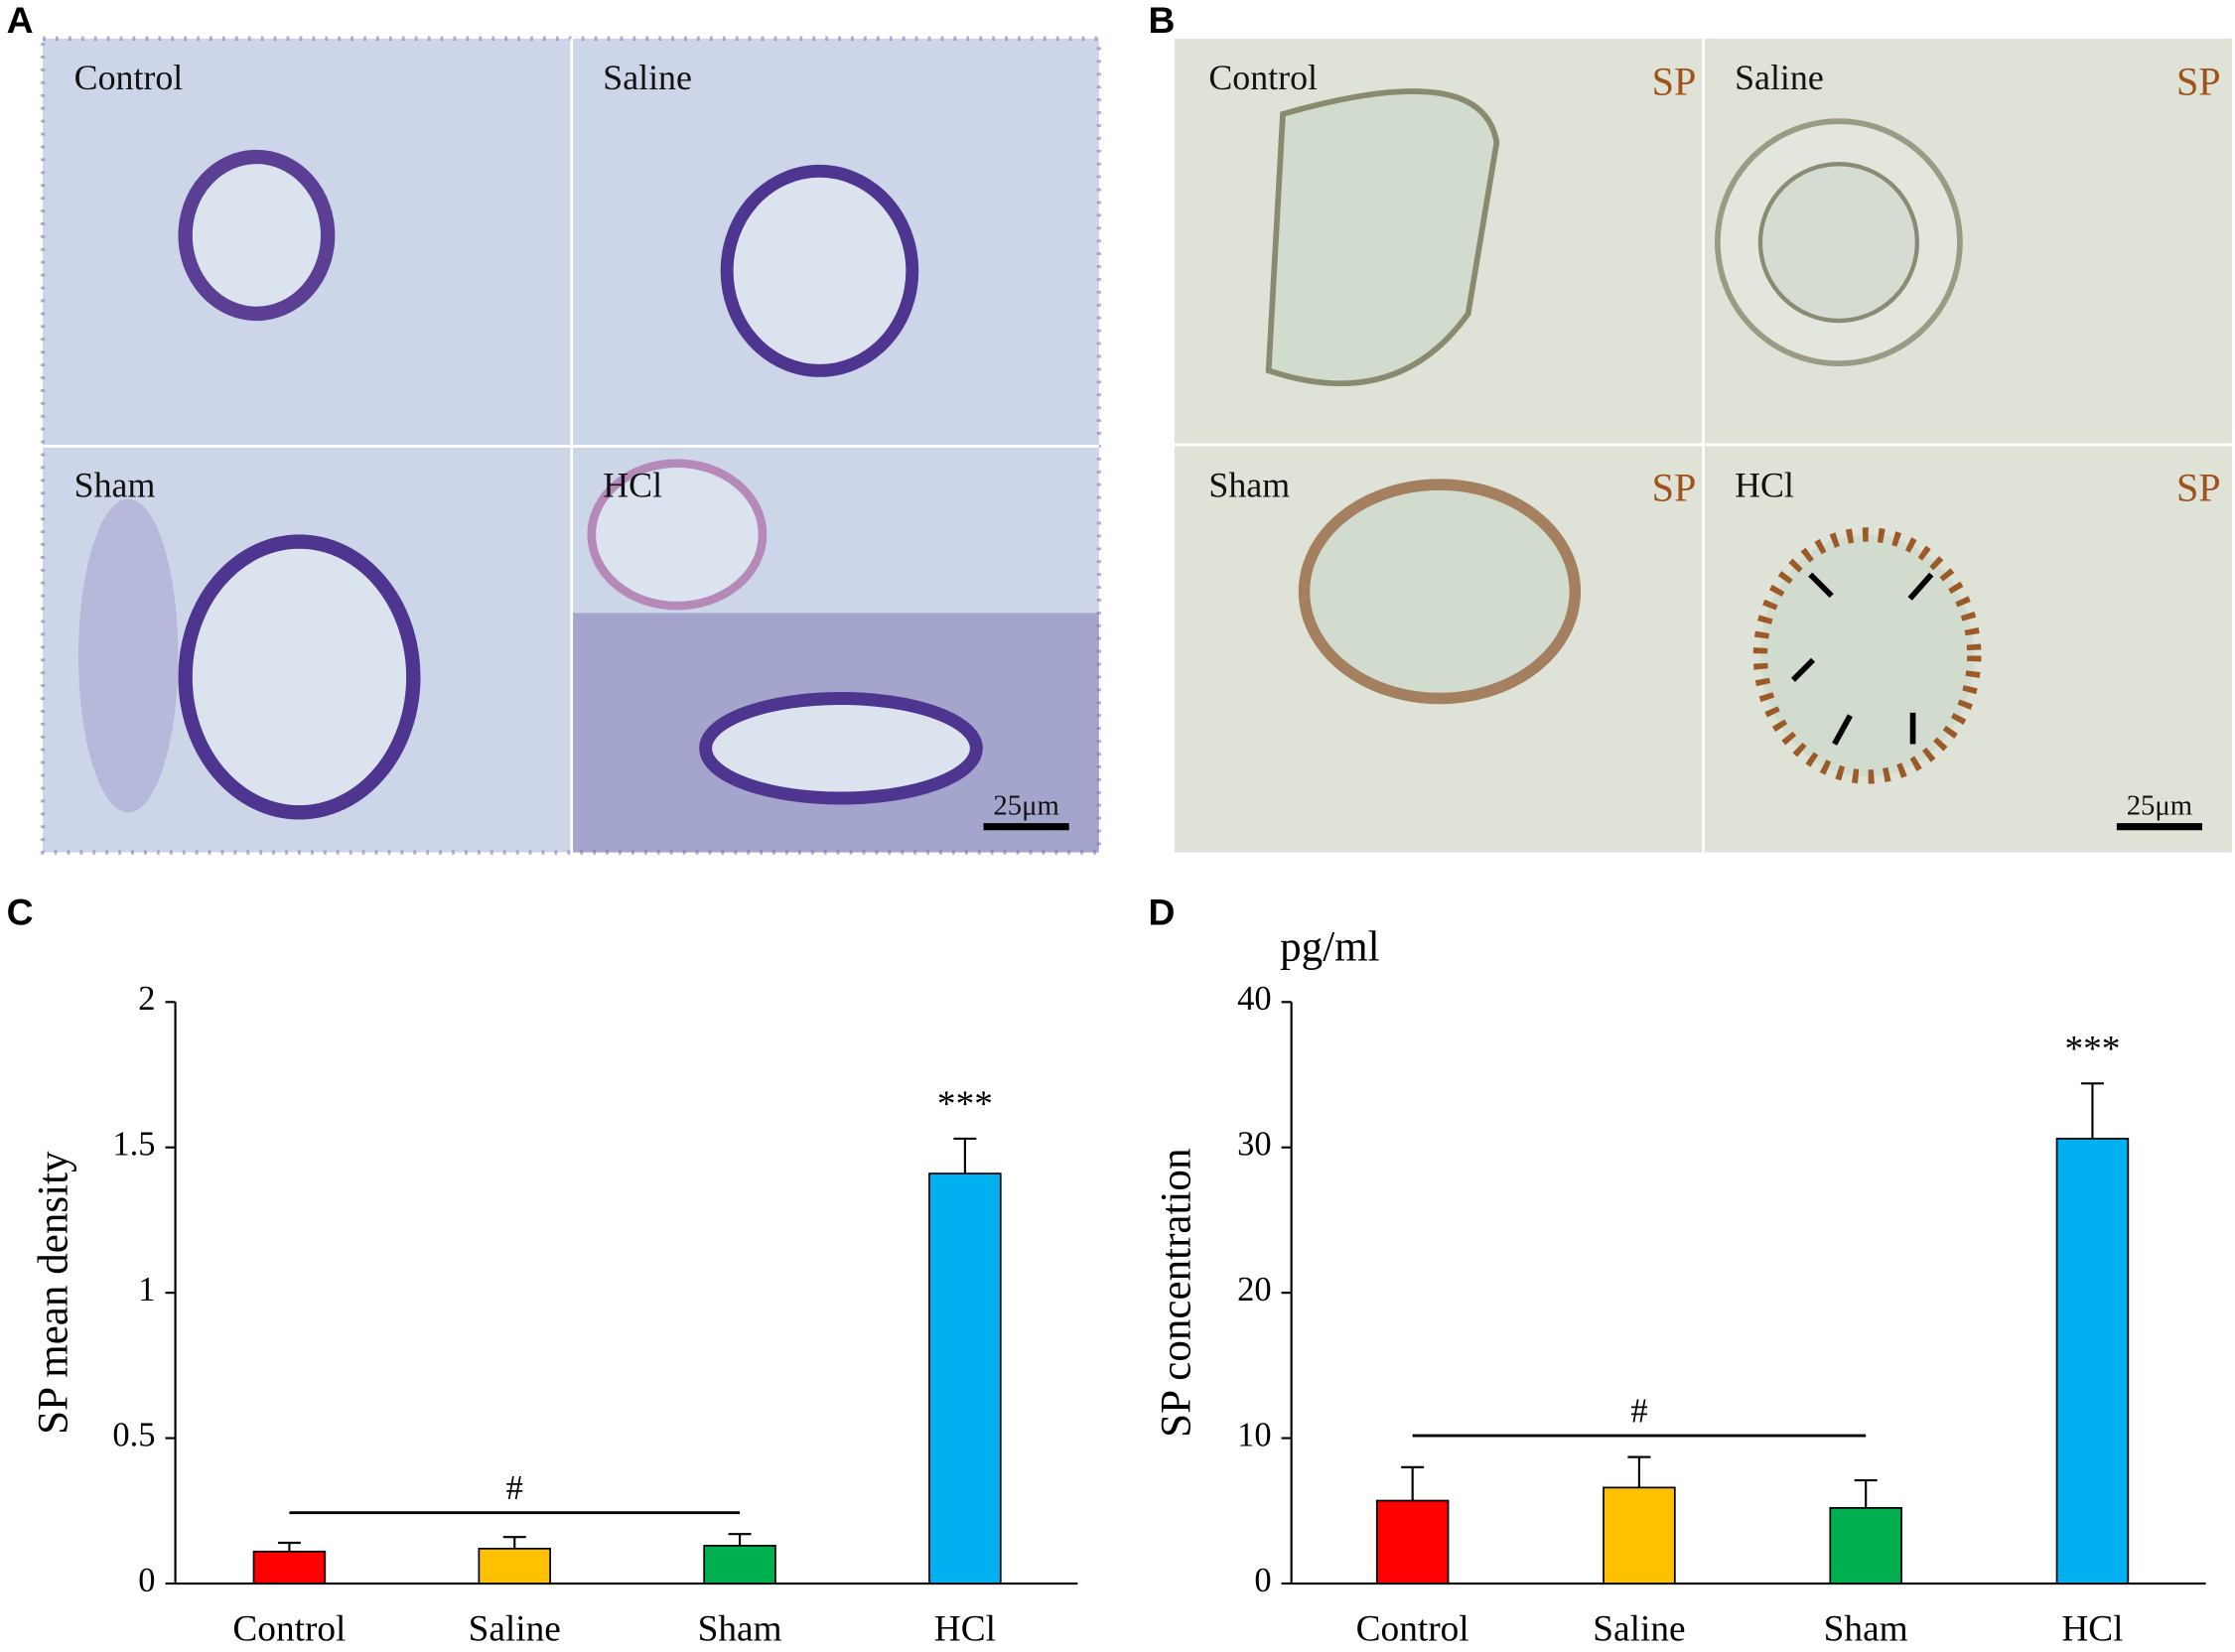  What do you see at coordinates (133, 1145) in the screenshot?
I see `y-tick-label: 1.5` at bounding box center [133, 1145].